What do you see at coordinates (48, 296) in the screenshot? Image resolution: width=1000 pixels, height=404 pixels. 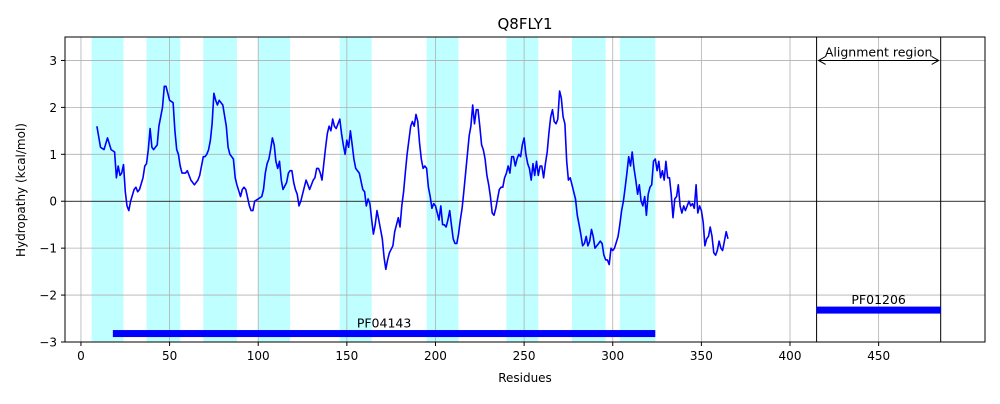 I see `y-tick-label: −2` at bounding box center [48, 296].